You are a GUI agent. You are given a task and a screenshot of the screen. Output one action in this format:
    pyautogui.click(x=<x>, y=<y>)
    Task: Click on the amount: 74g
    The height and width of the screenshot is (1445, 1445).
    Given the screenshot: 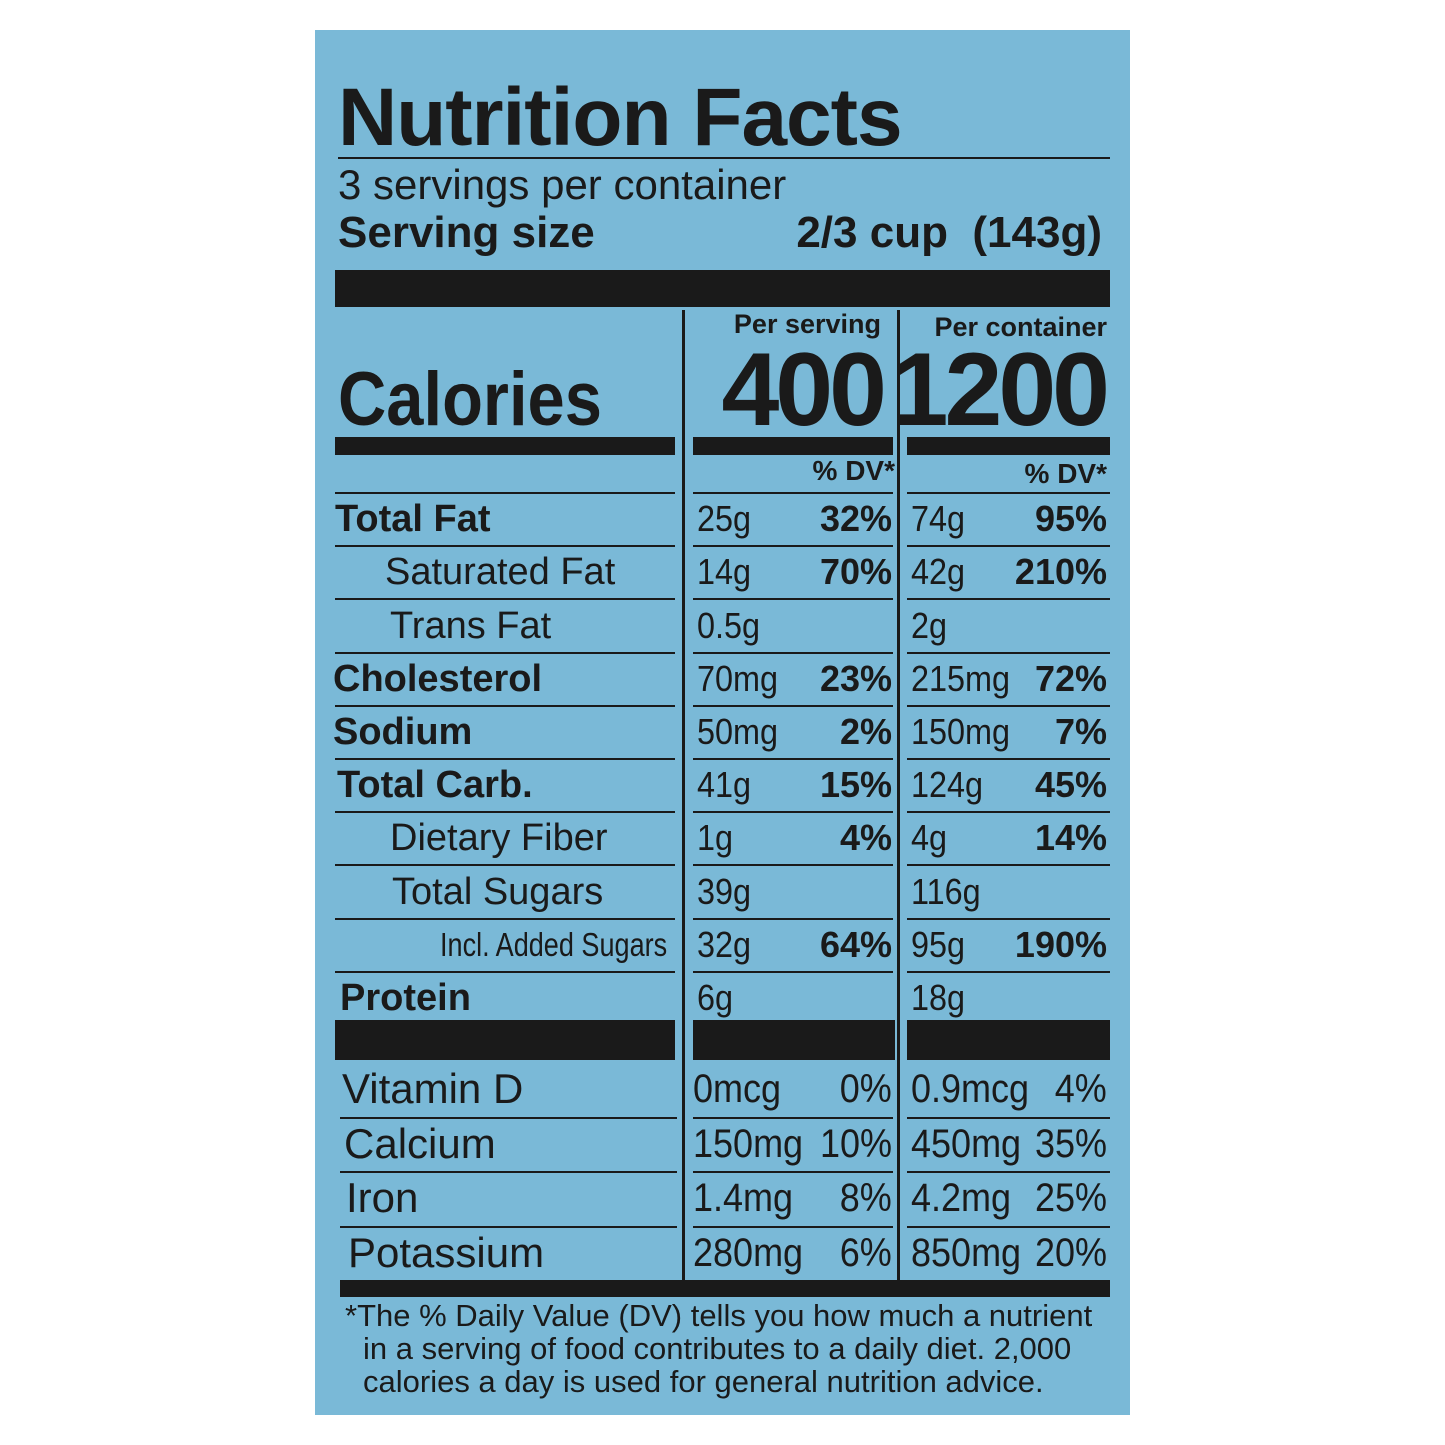 What is the action you would take?
    pyautogui.click(x=938, y=519)
    